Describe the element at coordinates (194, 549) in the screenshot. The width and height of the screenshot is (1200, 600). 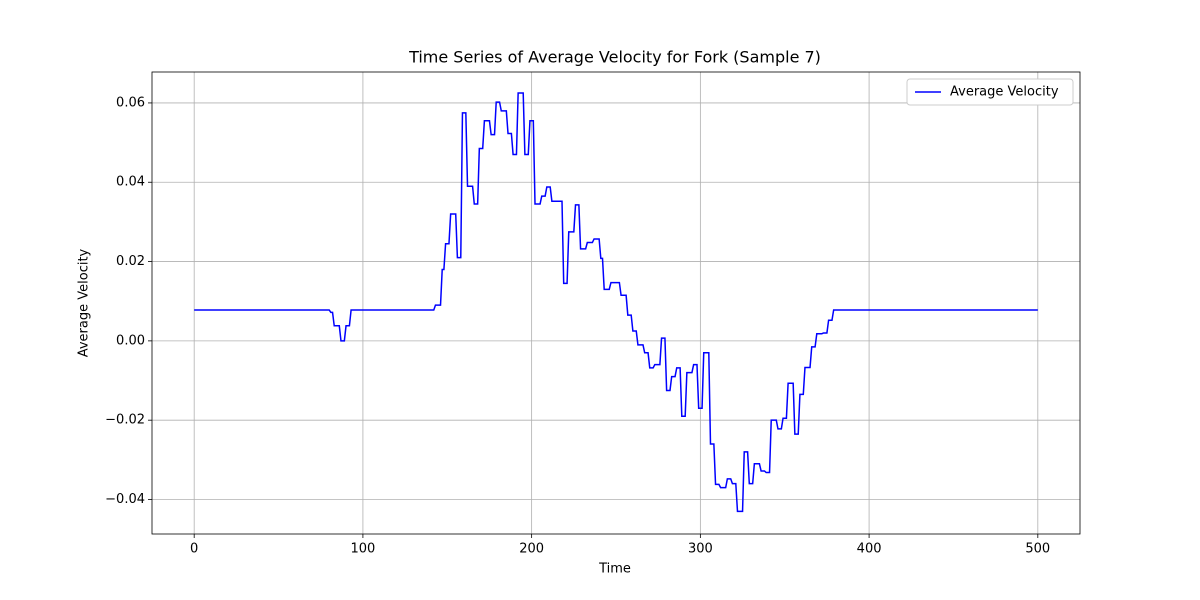
I see `x-tick-label: 0` at that location.